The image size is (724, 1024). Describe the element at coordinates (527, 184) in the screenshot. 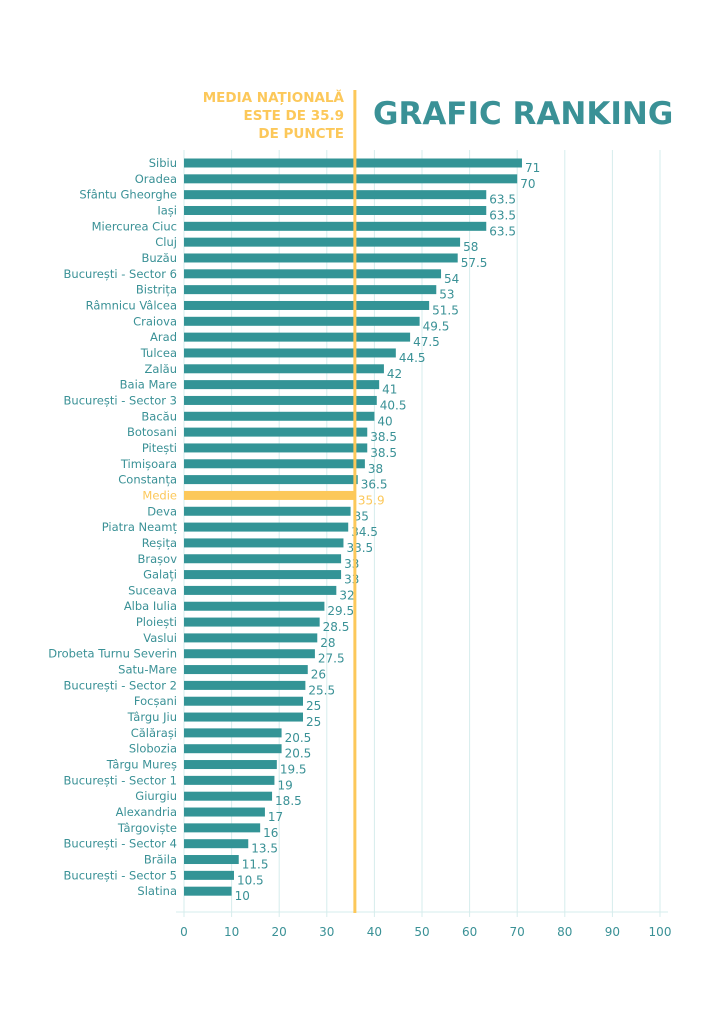

I see `value-label: 70` at that location.